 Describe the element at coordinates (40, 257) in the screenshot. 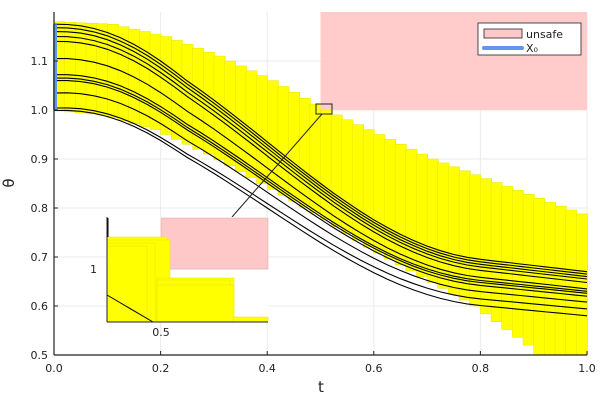

I see `y-tick-label: 0.7` at that location.